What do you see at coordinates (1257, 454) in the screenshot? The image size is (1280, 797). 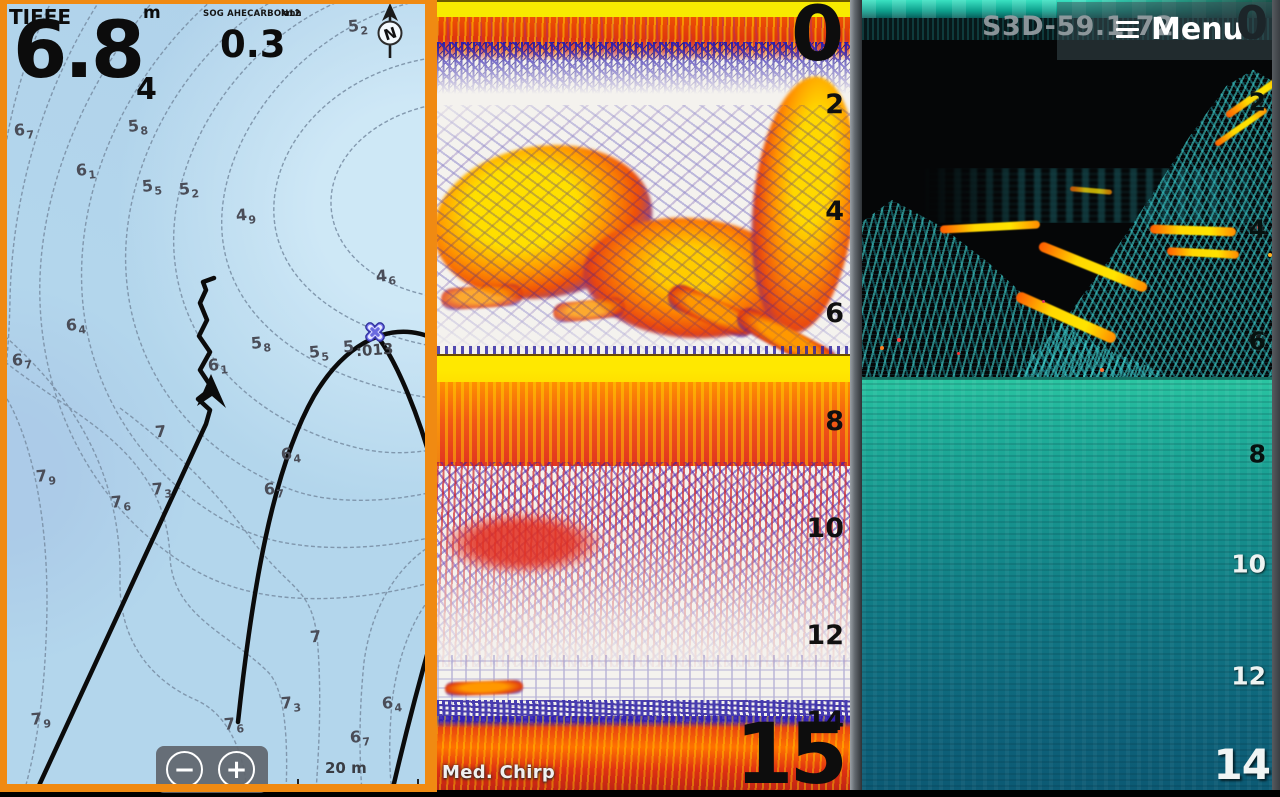 I see `s3d-depth-tick: 8` at bounding box center [1257, 454].